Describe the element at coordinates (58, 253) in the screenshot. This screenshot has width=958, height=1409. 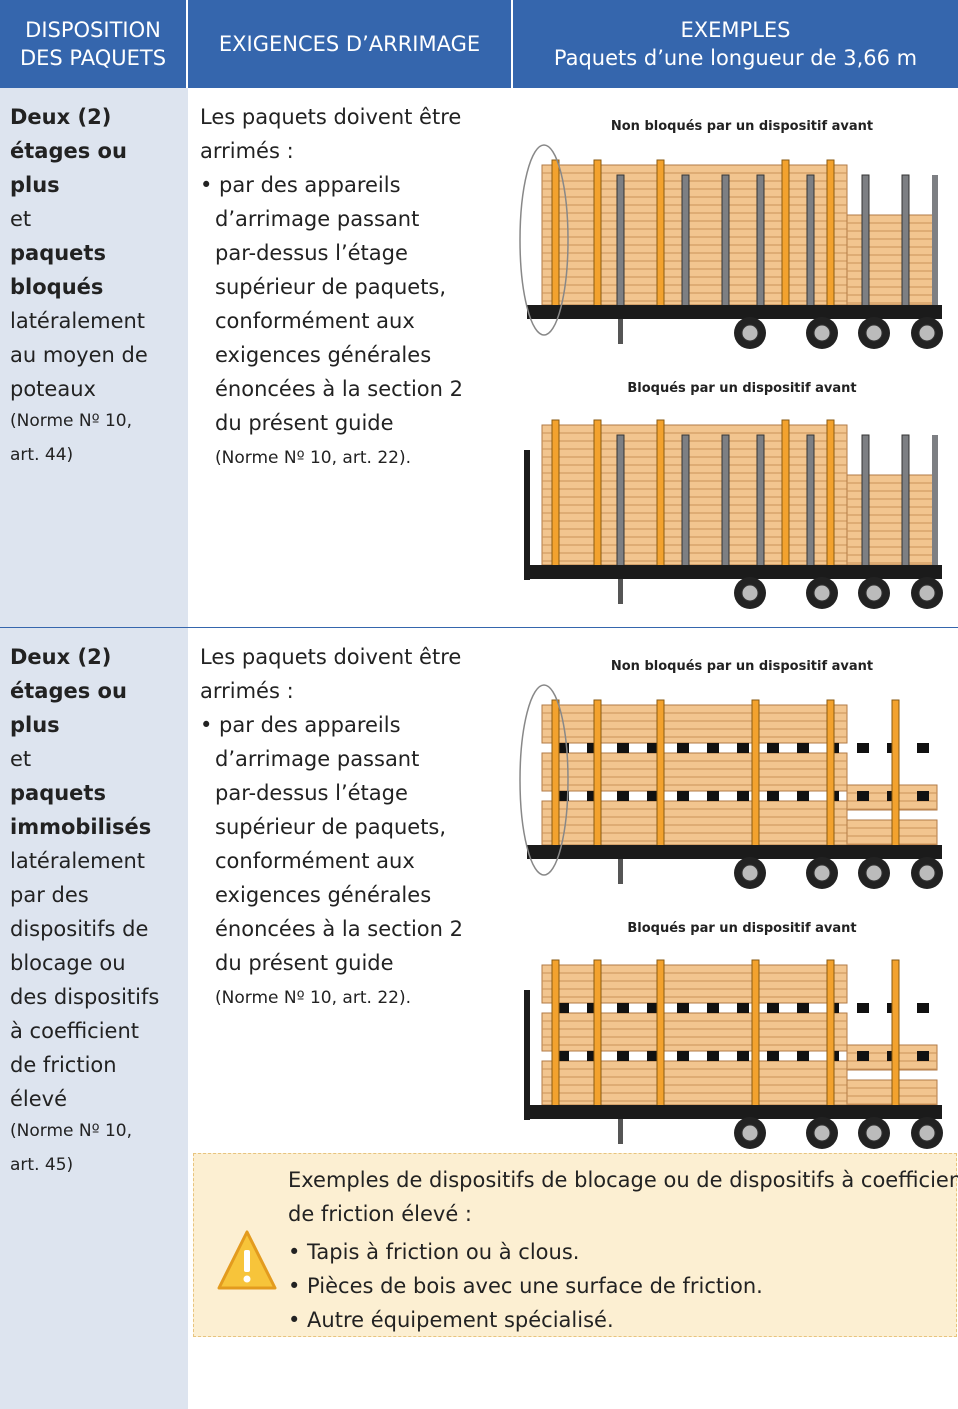
I see `text-line: paquets` at that location.